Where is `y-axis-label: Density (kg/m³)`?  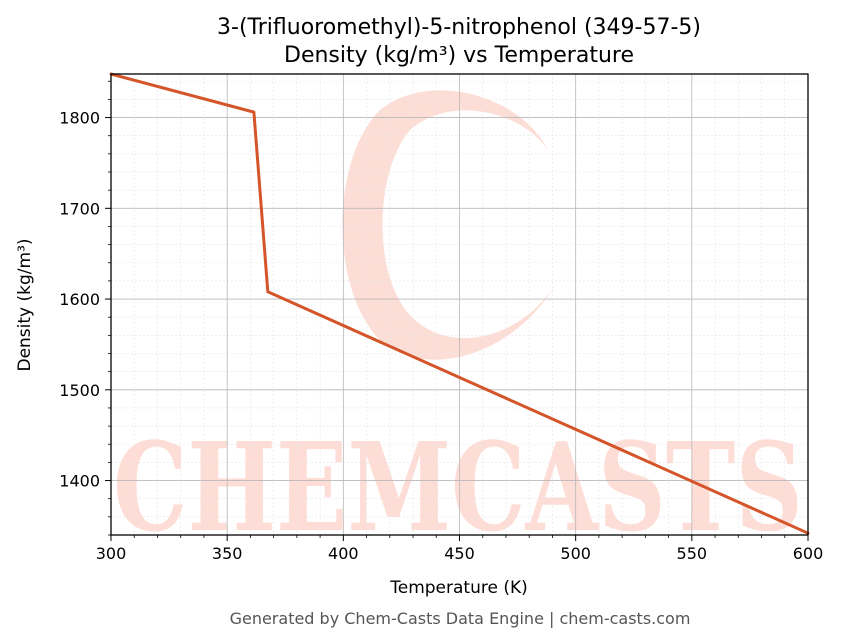
y-axis-label: Density (kg/m³) is located at coordinates (25, 304).